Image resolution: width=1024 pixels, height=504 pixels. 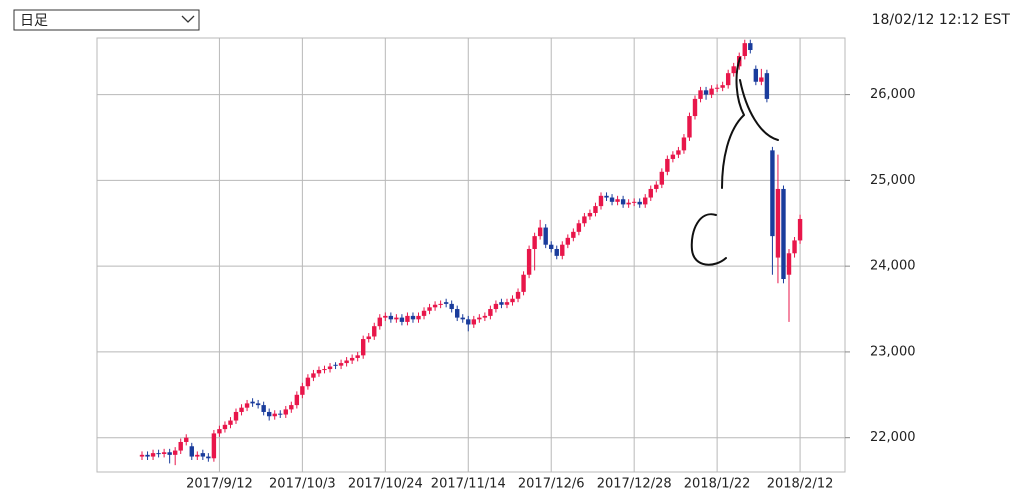 What do you see at coordinates (188, 19) in the screenshot?
I see `dropdown-chevron` at bounding box center [188, 19].